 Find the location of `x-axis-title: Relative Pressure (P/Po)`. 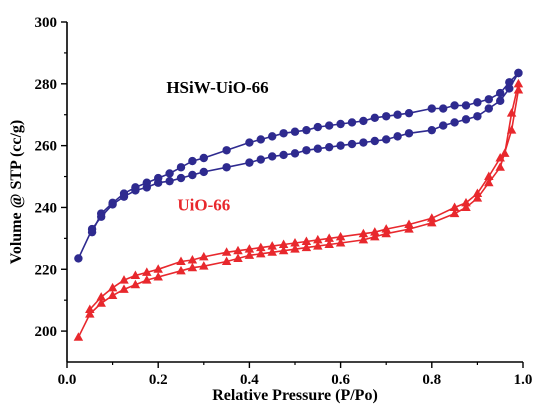

x-axis-title: Relative Pressure (P/Po) is located at coordinates (295, 395).